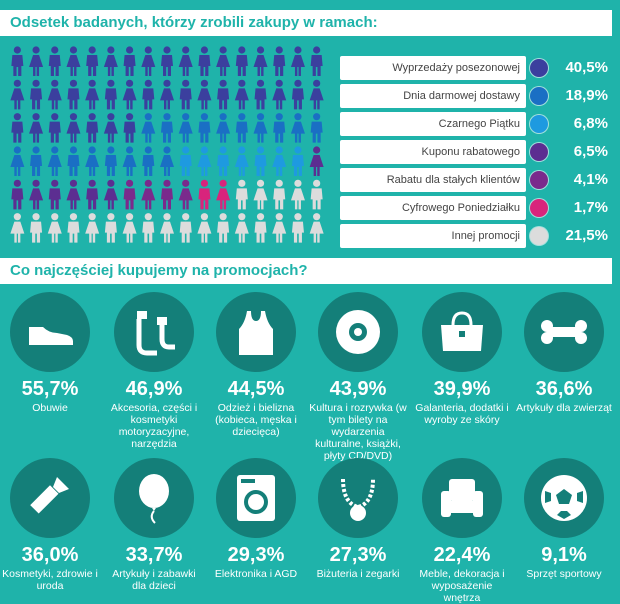  What do you see at coordinates (475, 124) in the screenshot?
I see `legend-item: Czarnego Piątku 6,8%` at bounding box center [475, 124].